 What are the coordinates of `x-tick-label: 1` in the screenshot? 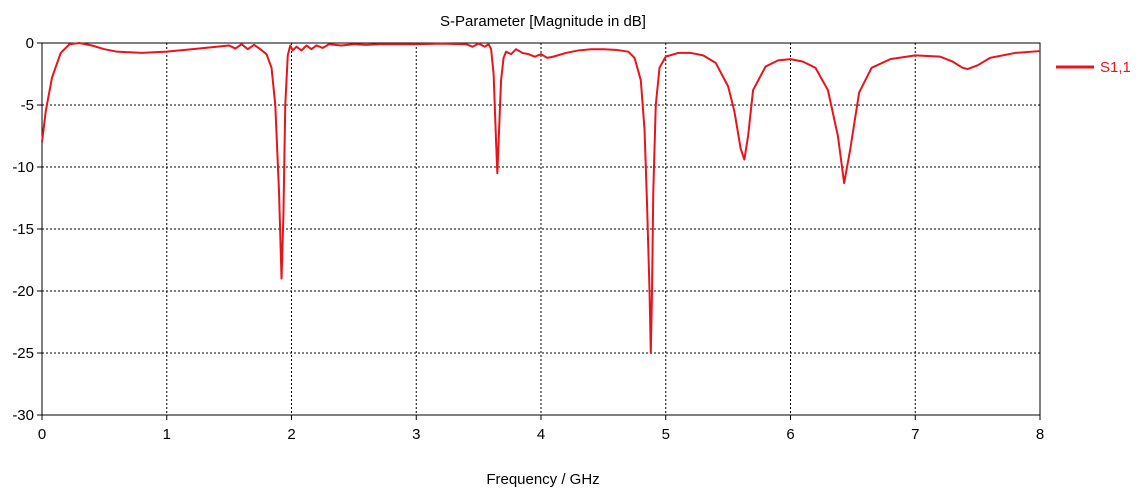 It's located at (167, 434).